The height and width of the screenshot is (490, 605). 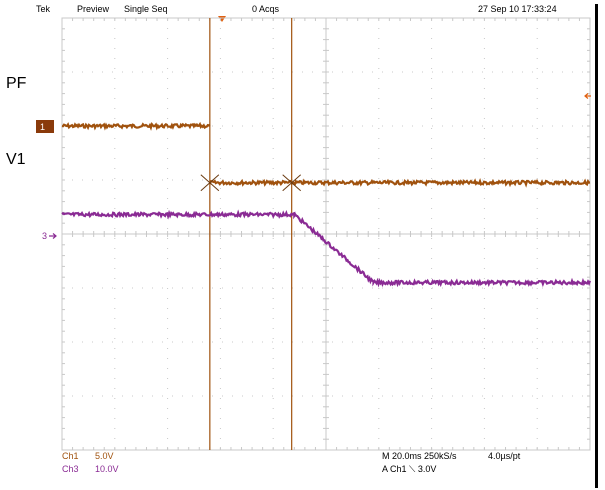 What do you see at coordinates (517, 9) in the screenshot?
I see `timestamp-label: 27 Sep 10 17:33:24` at bounding box center [517, 9].